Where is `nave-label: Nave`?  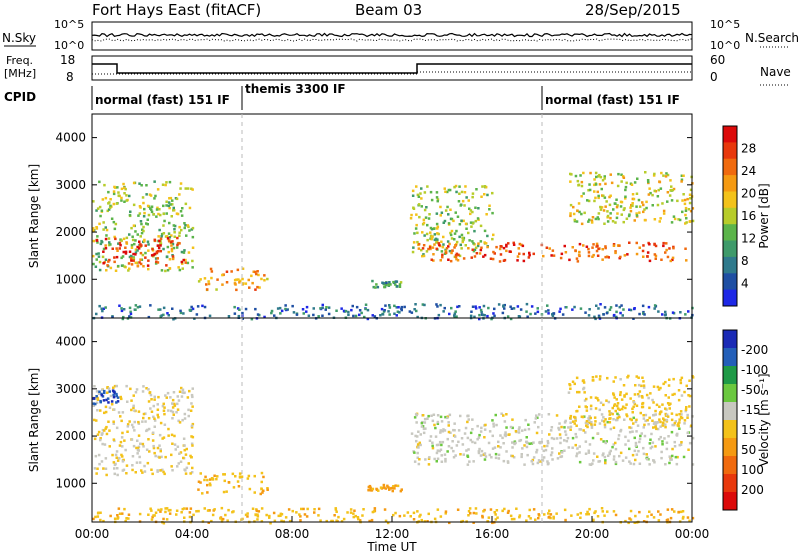
nave-label: Nave is located at coordinates (775, 72).